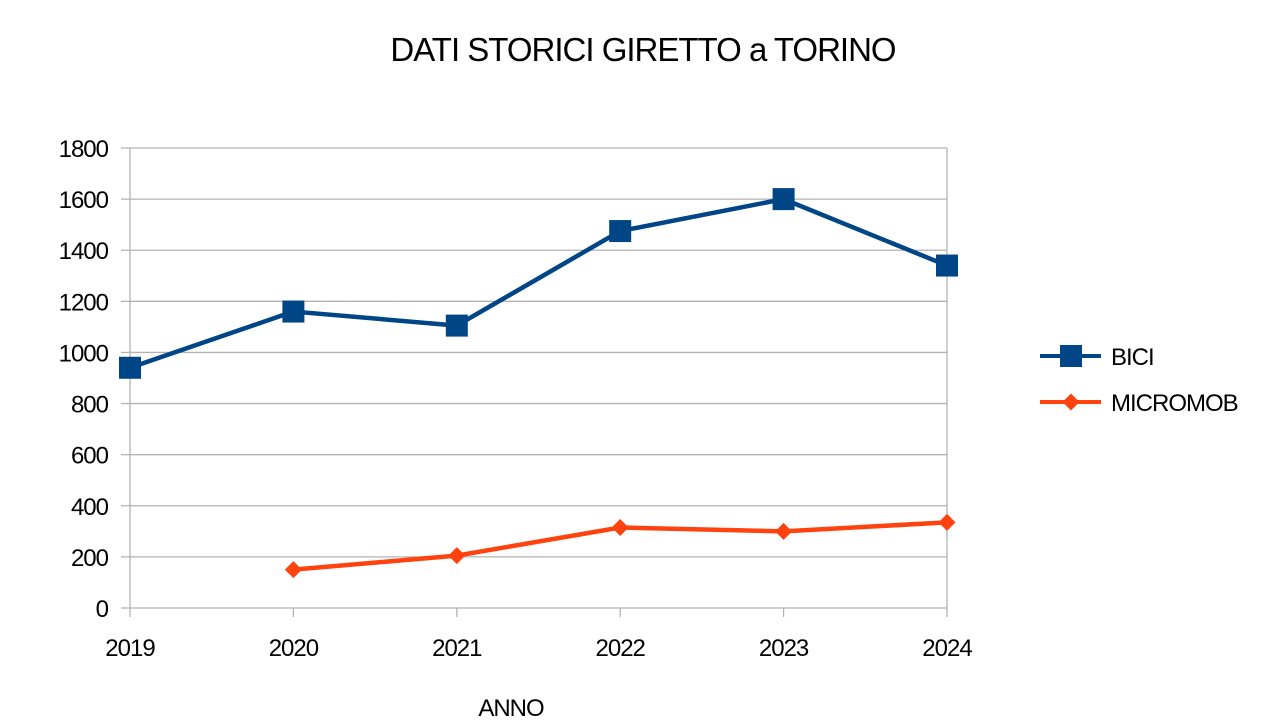 Image resolution: width=1280 pixels, height=720 pixels. Describe the element at coordinates (457, 648) in the screenshot. I see `x-tick-label: 2021` at that location.